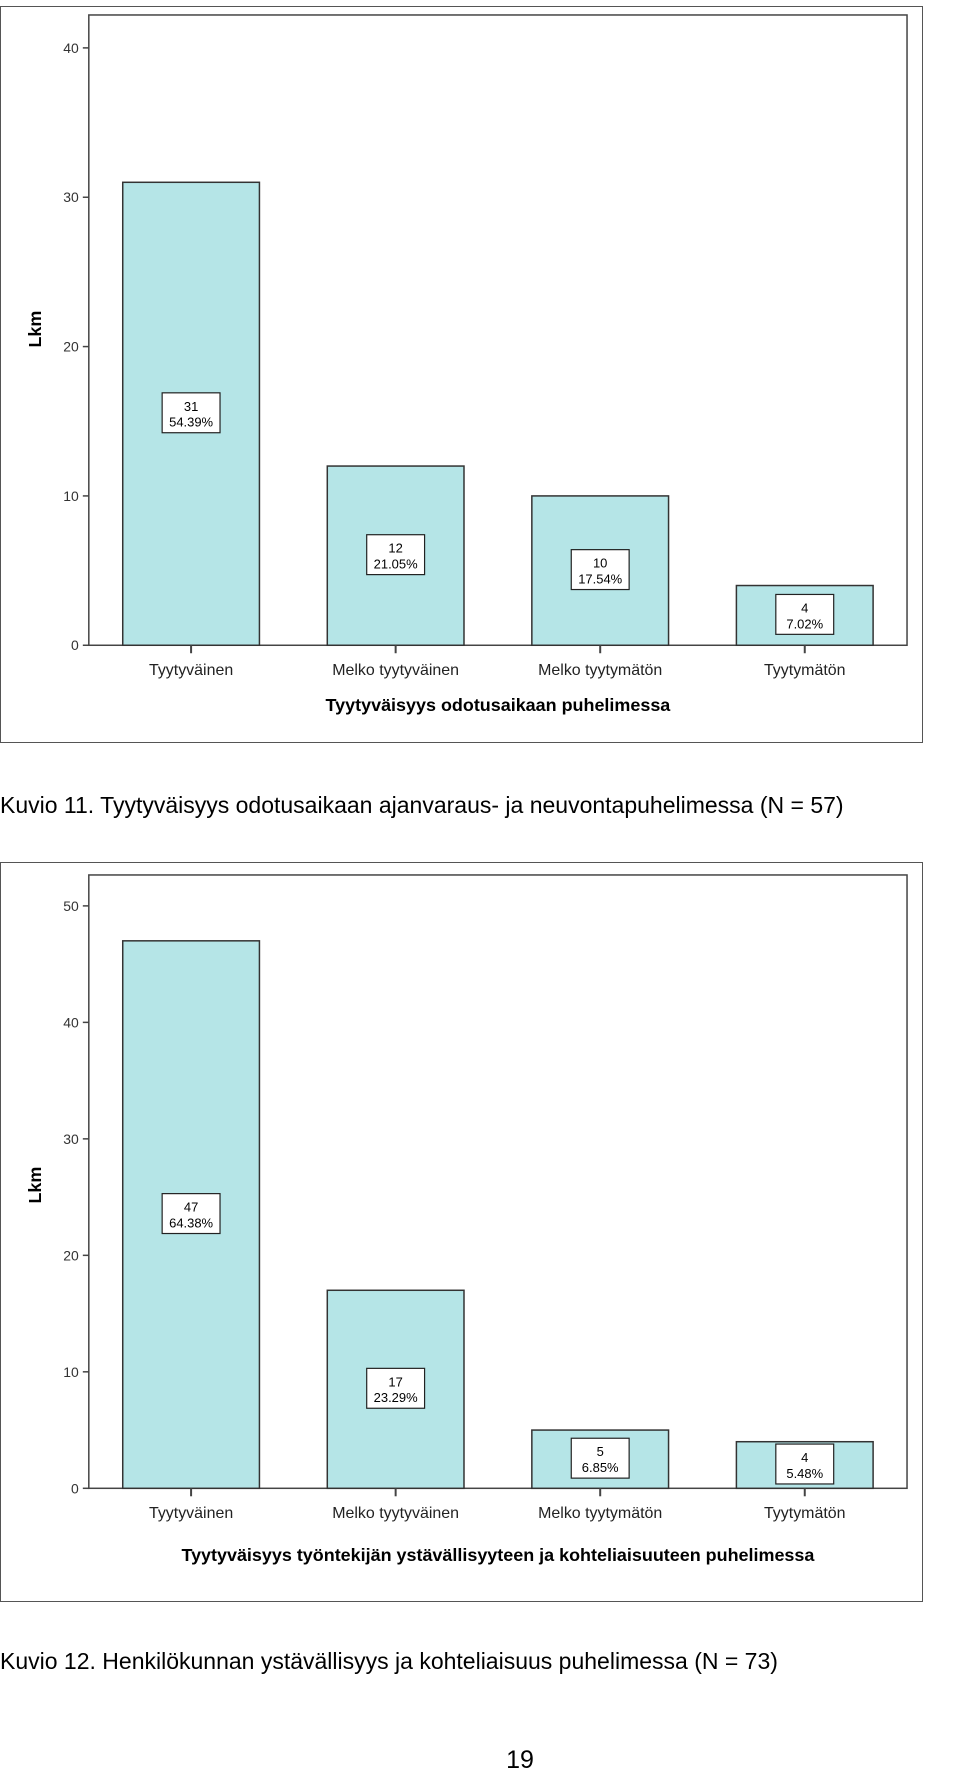  What do you see at coordinates (191, 406) in the screenshot?
I see `data-label-count: 31` at bounding box center [191, 406].